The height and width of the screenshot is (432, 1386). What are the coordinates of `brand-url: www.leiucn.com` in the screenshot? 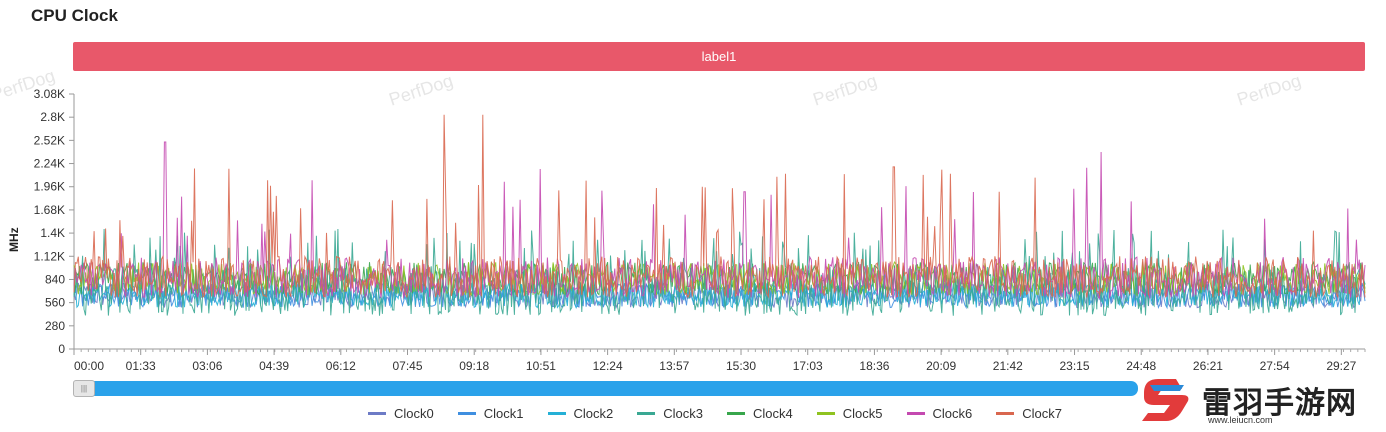 It's located at (1240, 420).